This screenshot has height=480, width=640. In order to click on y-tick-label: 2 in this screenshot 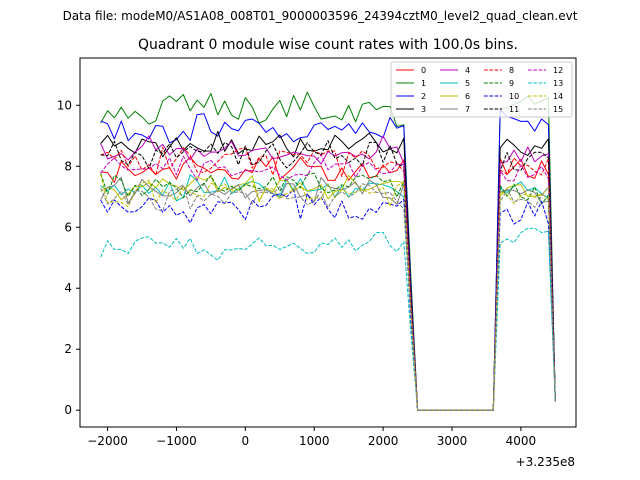, I will do `click(68, 349)`.